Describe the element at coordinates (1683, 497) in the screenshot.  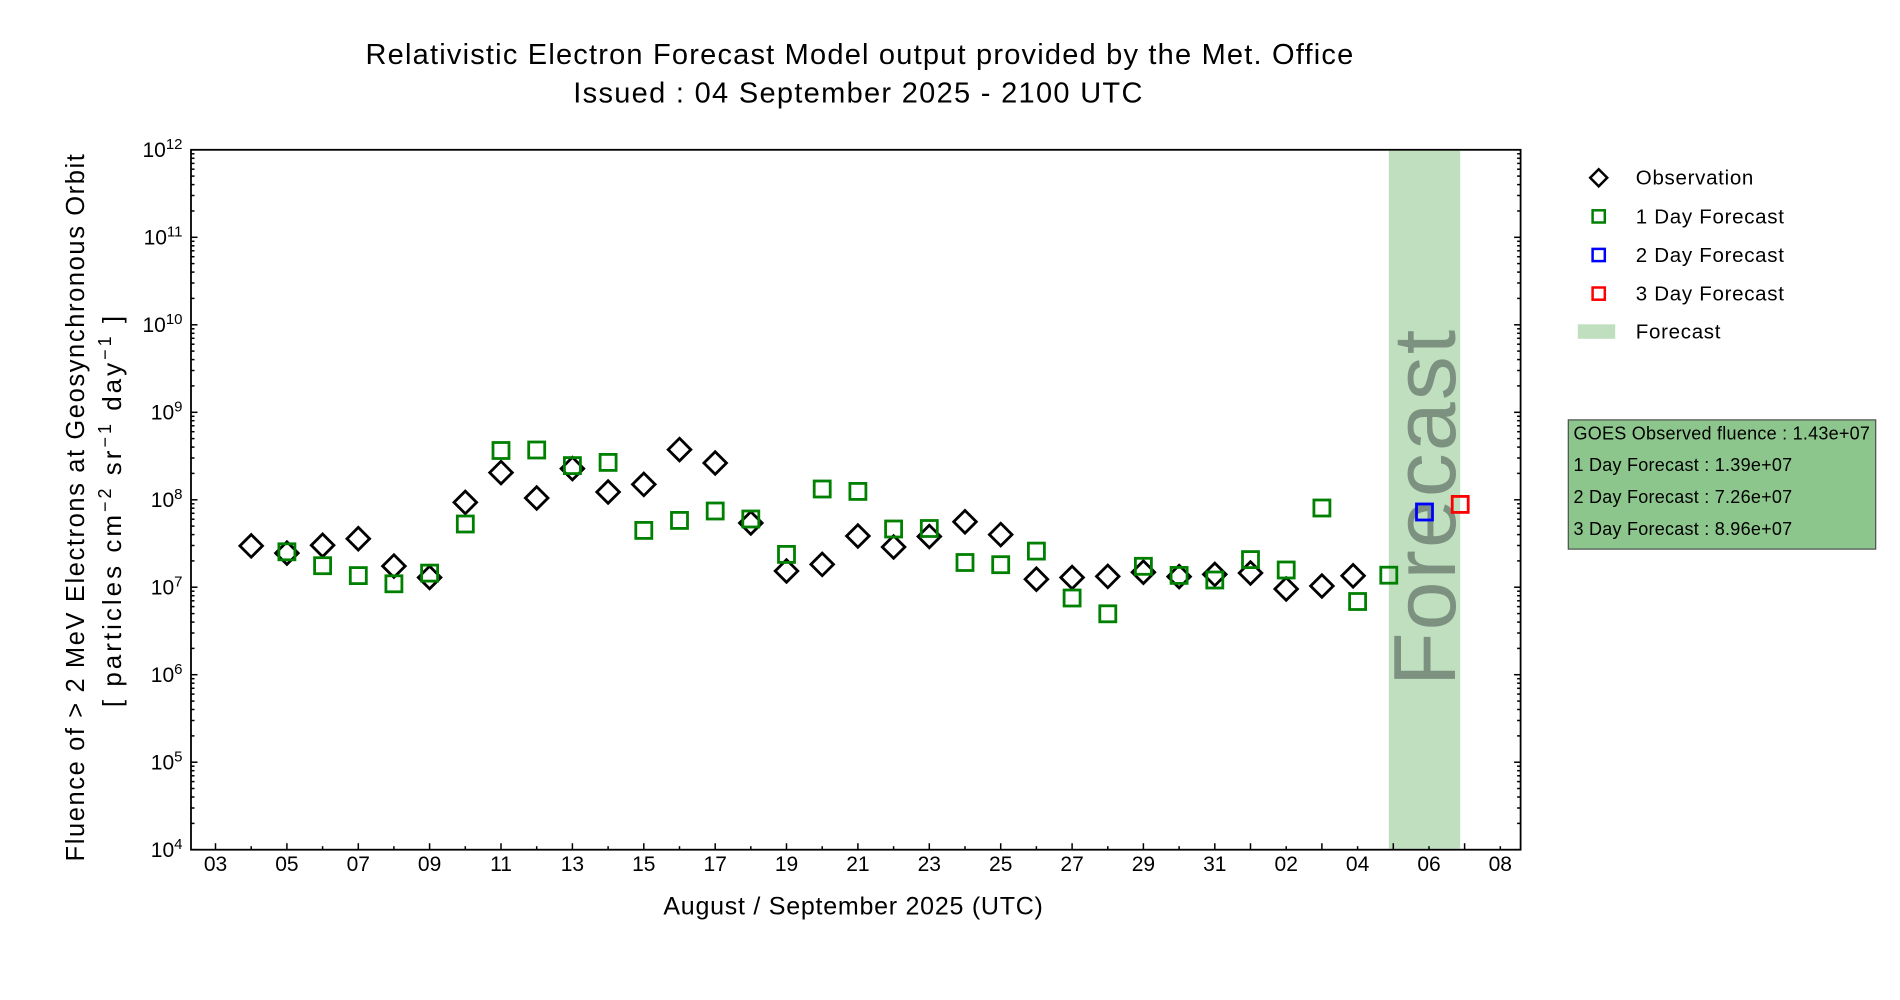
I see `svg-text: 2 Day Forecast : 7.26e+07` at that location.